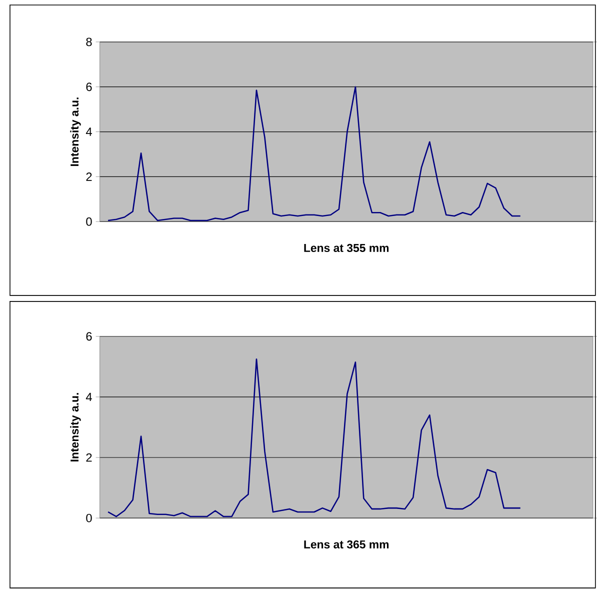  I want to click on x-axis-title: Lens at 365 mm, so click(346, 544).